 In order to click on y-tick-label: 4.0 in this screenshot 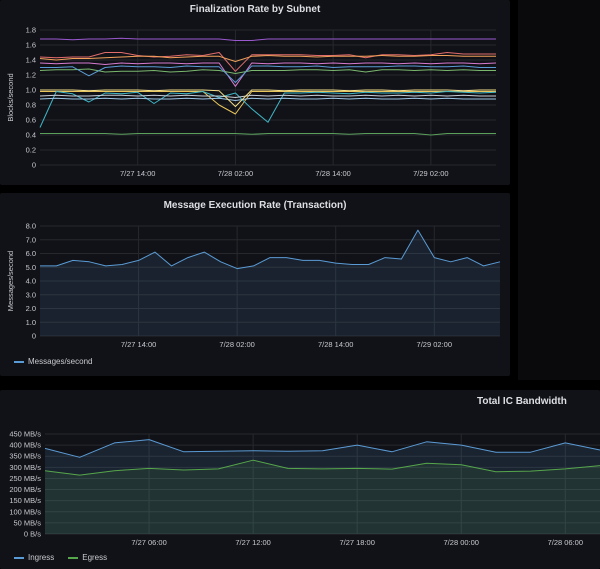, I will do `click(31, 281)`.